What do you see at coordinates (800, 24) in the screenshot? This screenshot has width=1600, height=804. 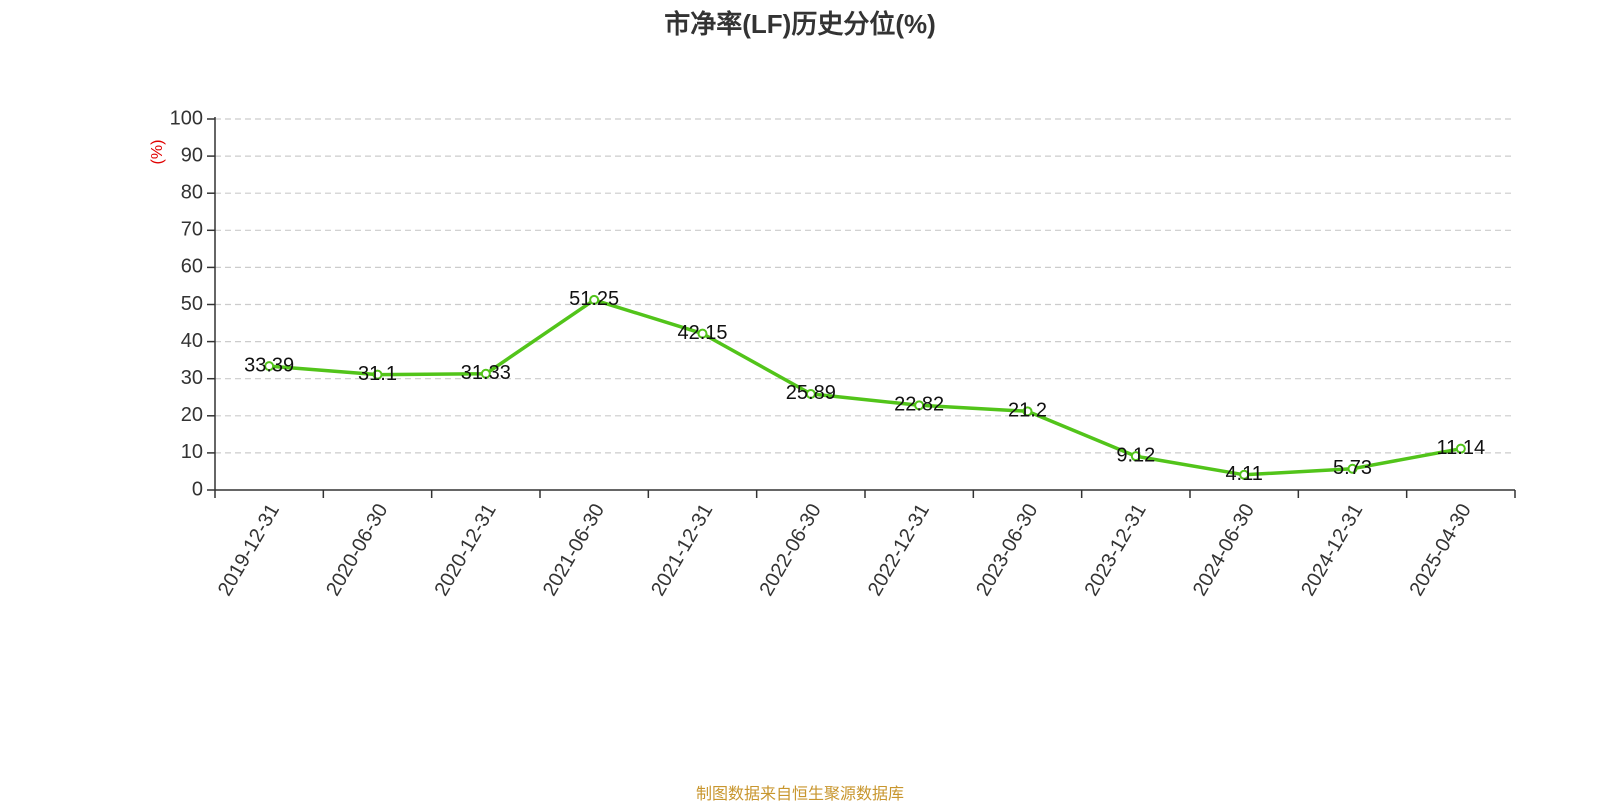 I see `chart-title: 市净率(LF)历史分位(%)` at bounding box center [800, 24].